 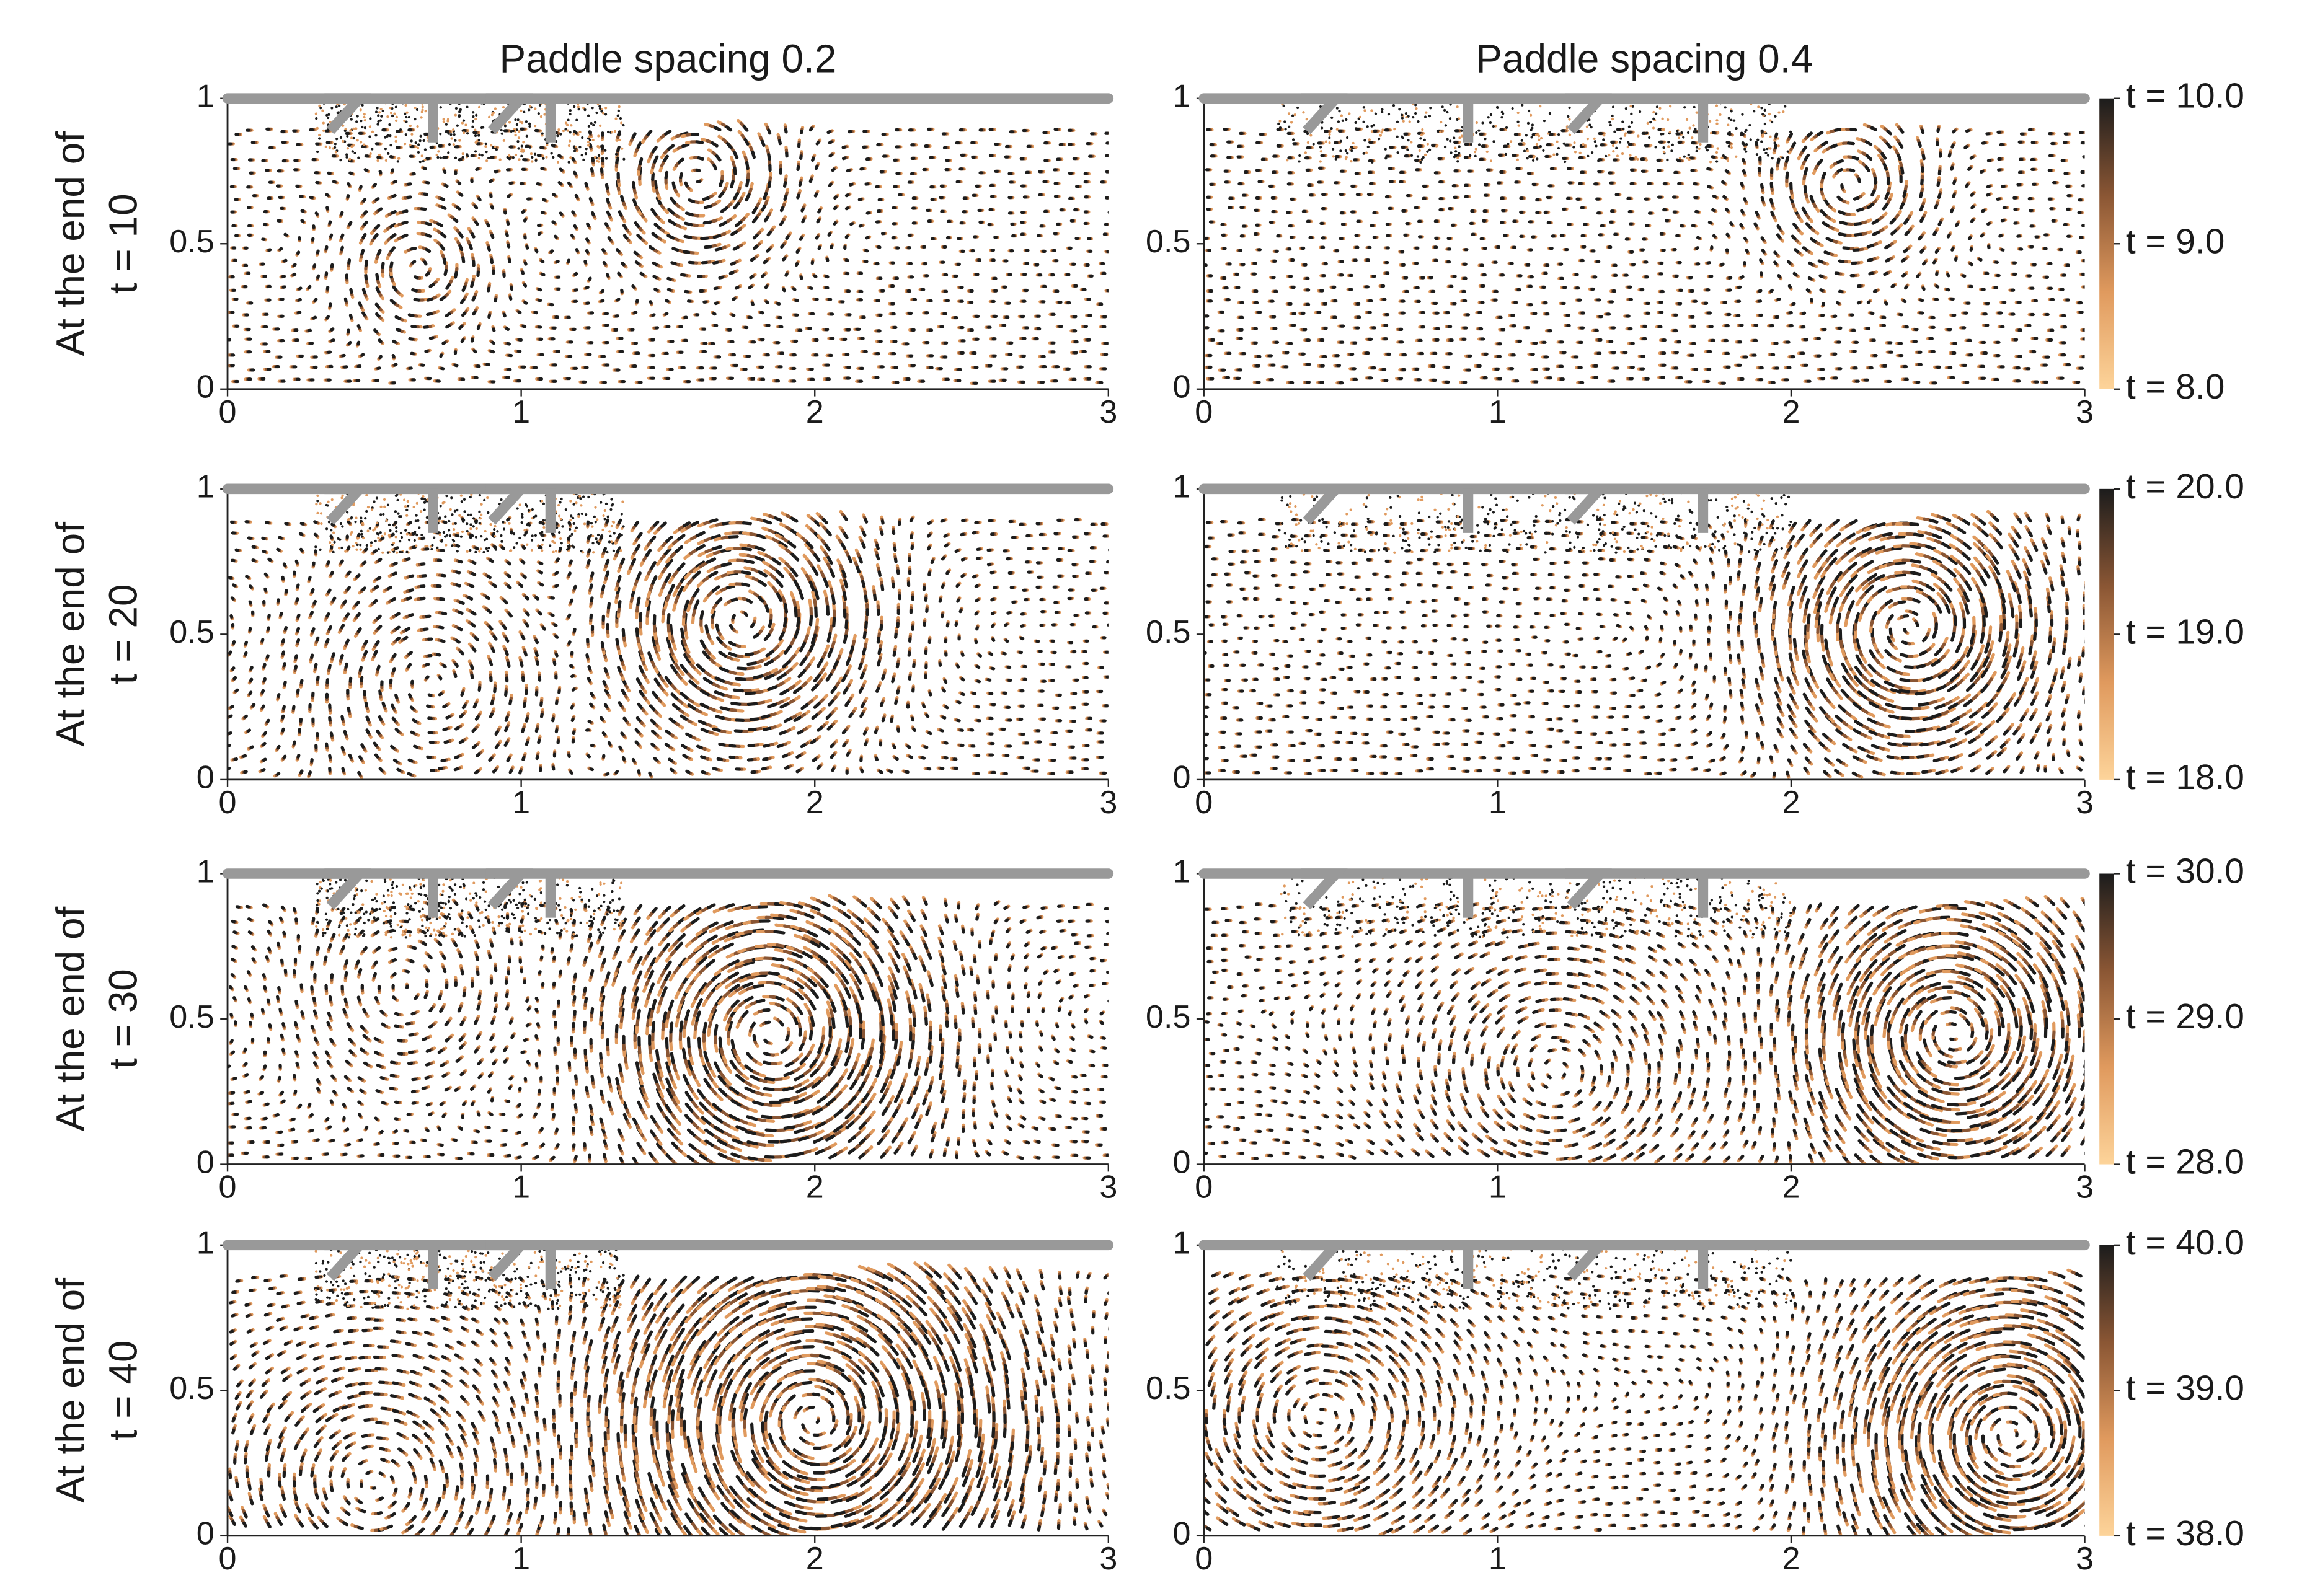 I want to click on column-title: Paddle spacing 0.2, so click(x=668, y=58).